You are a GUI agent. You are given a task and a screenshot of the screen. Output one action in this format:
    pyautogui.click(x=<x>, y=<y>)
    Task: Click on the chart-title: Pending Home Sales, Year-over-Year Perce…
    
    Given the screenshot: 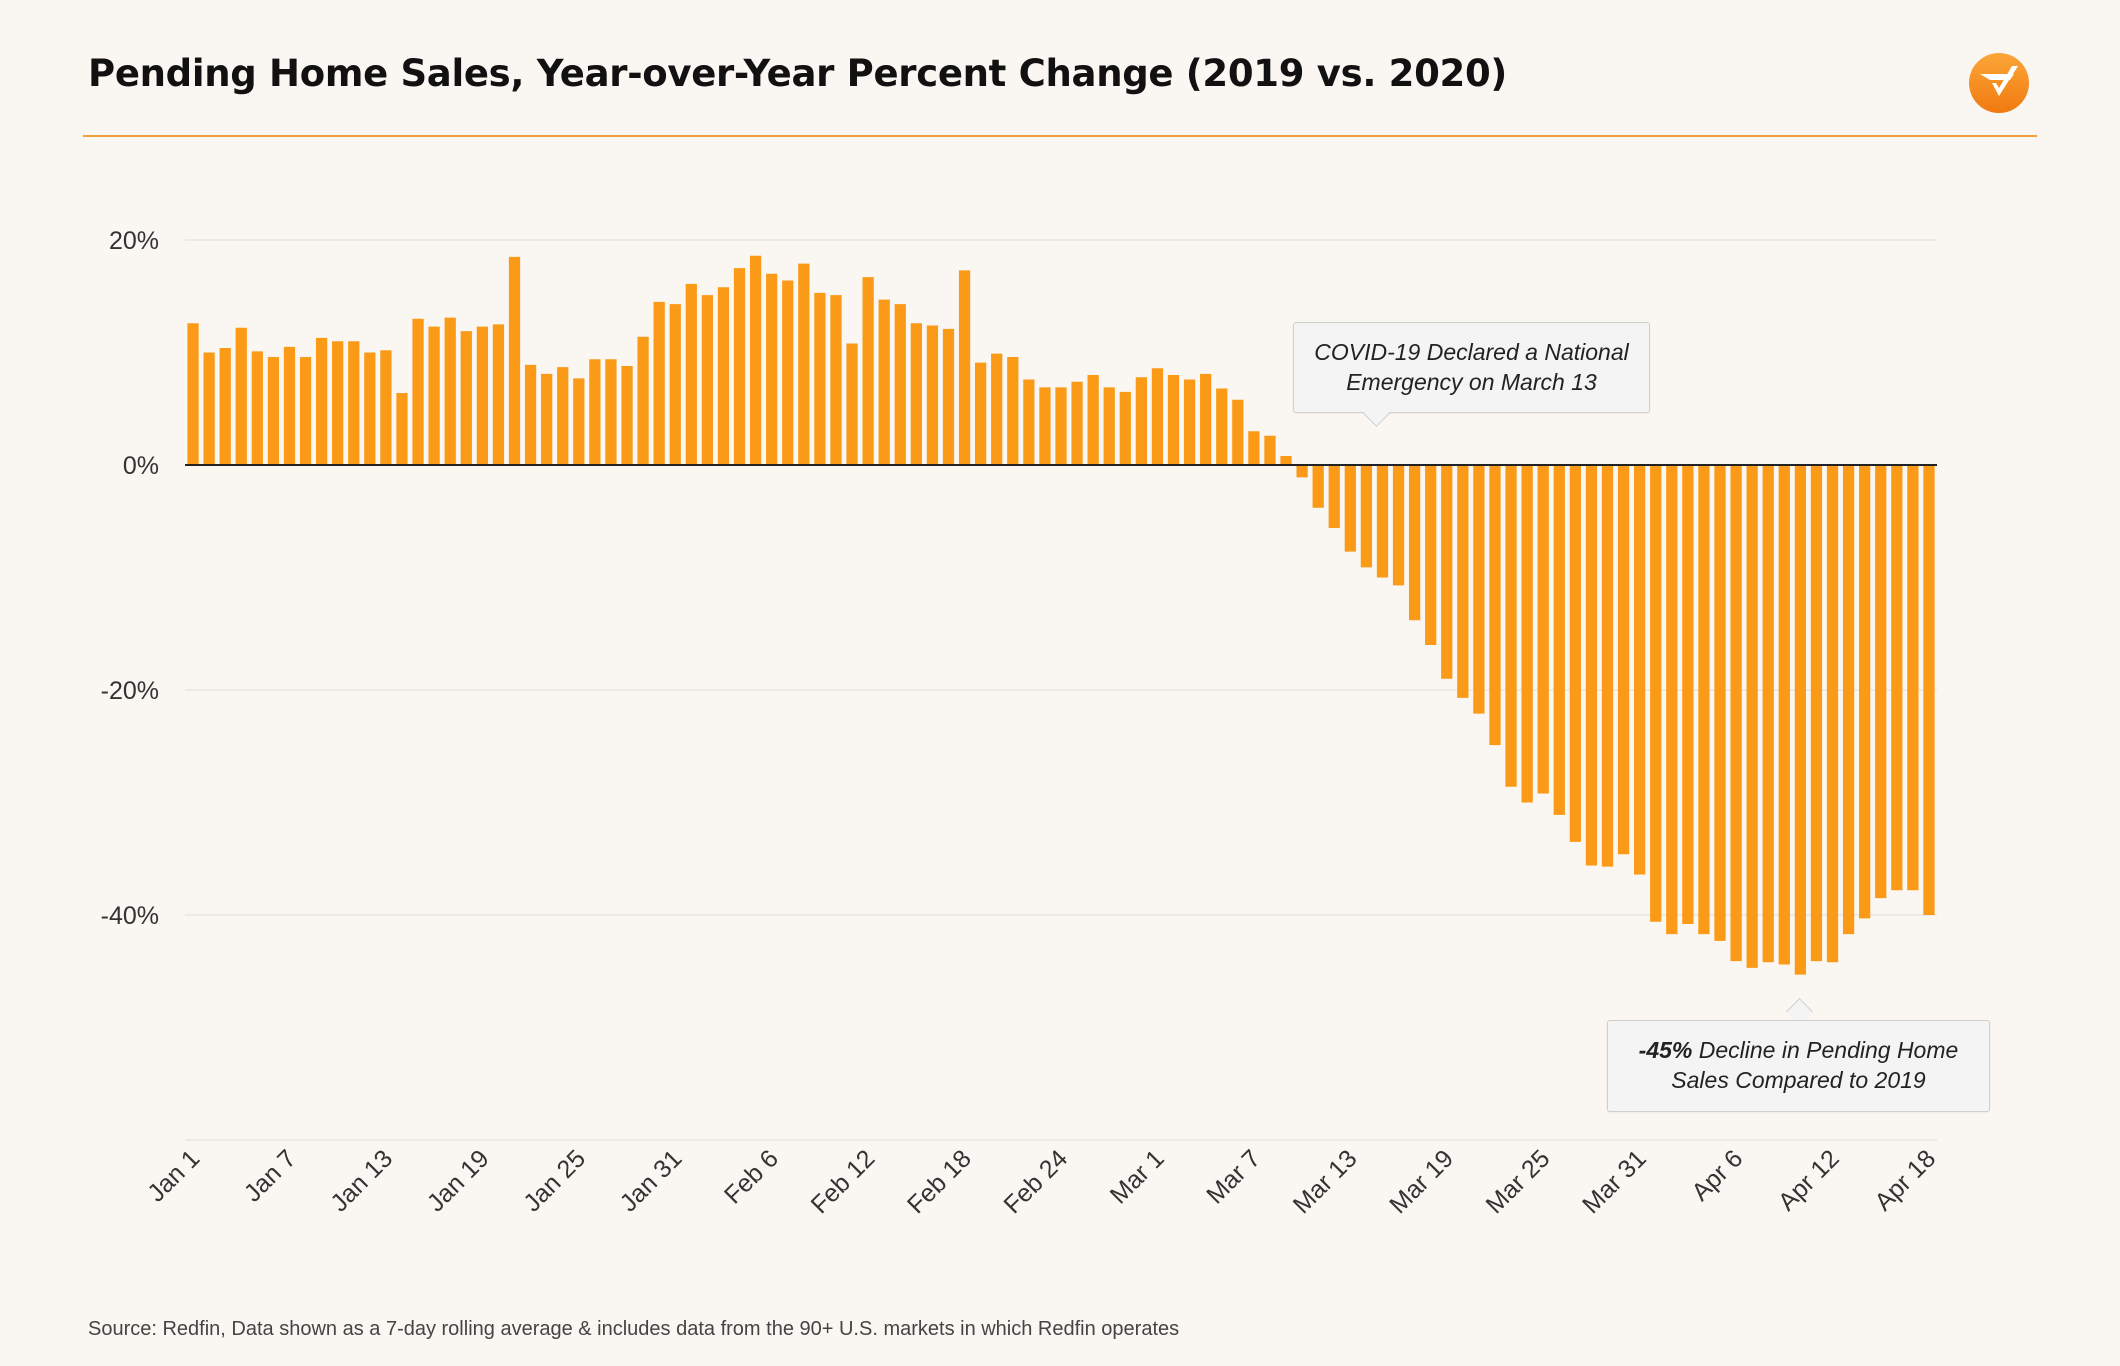 What is the action you would take?
    pyautogui.click(x=798, y=73)
    